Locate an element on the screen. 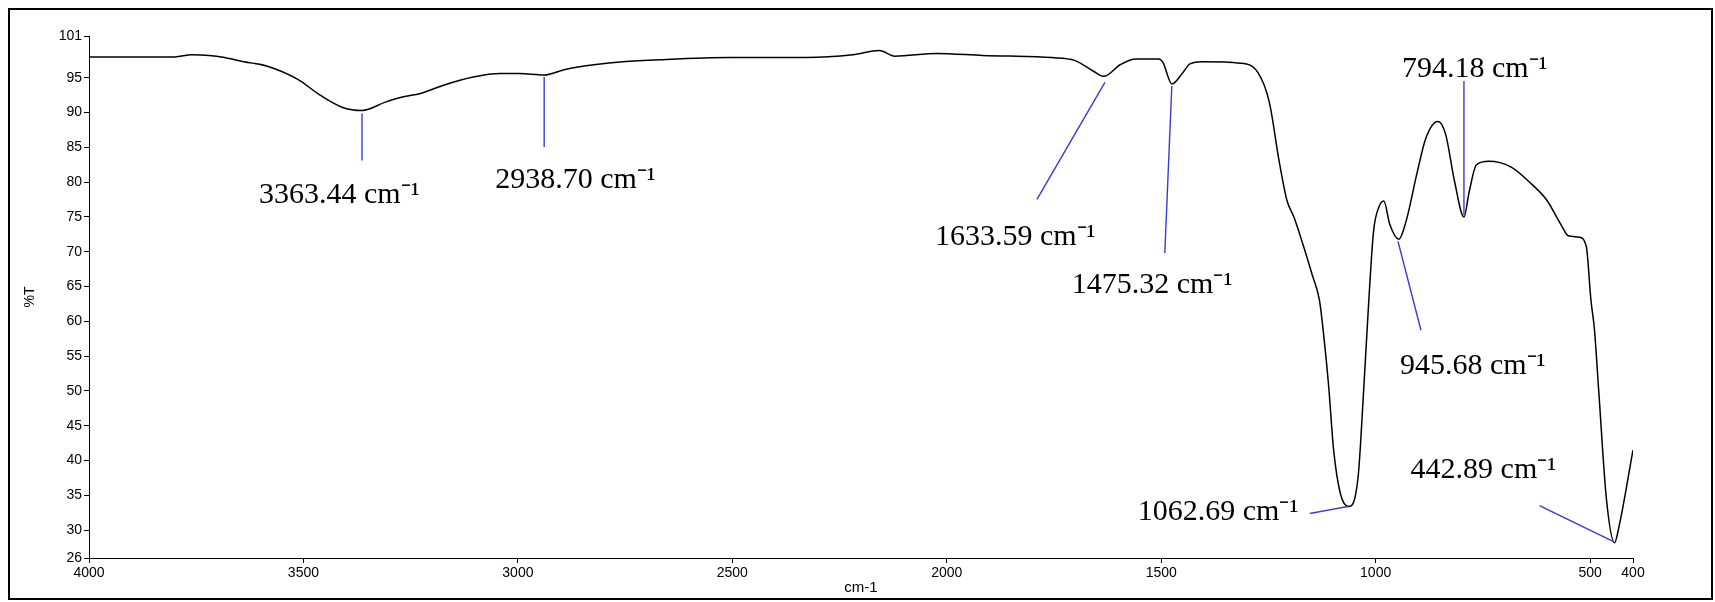  y-tick-label: 50 is located at coordinates (74, 389).